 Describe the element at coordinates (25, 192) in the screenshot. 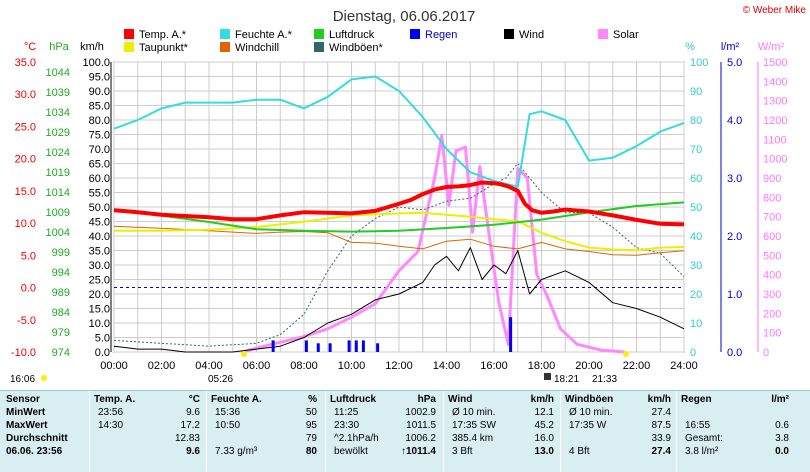

I see `temp-tick-label: 15.0` at that location.